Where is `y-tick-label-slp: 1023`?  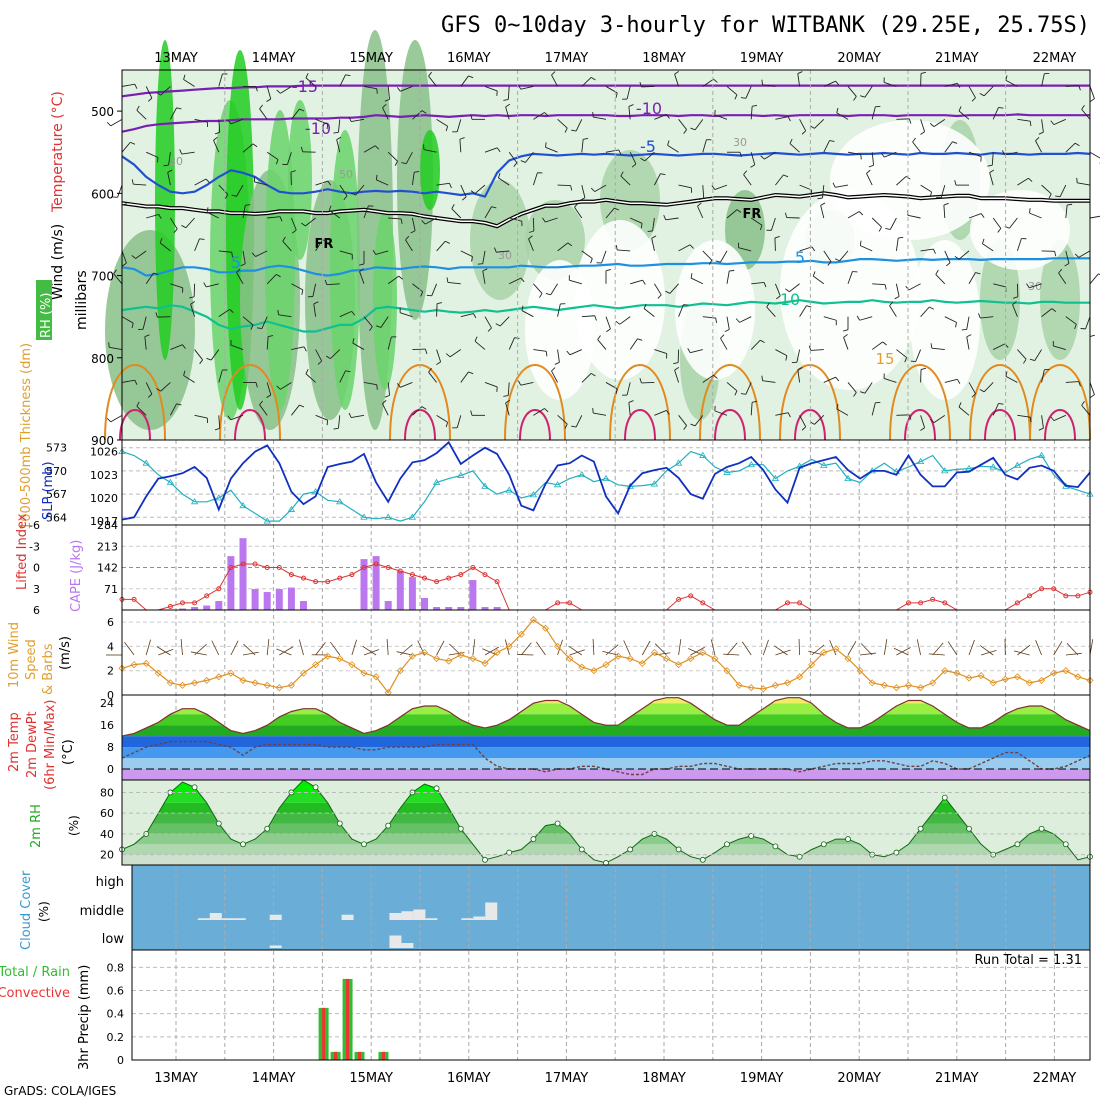
y-tick-label-slp: 1023 is located at coordinates (104, 475).